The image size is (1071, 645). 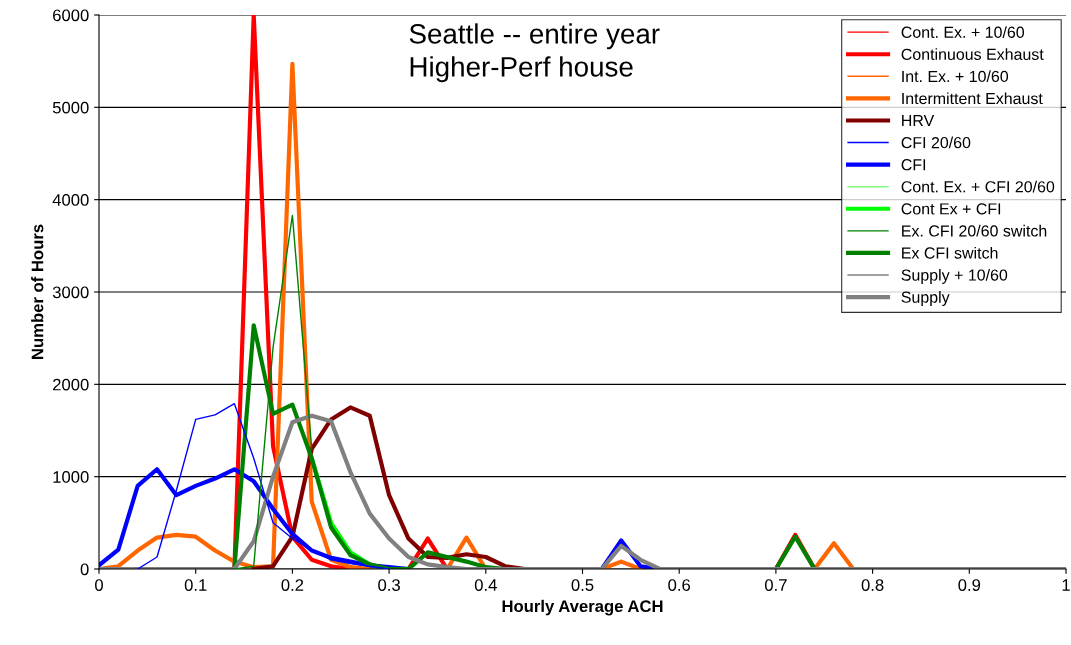 What do you see at coordinates (936, 142) in the screenshot?
I see `legend-label: CFI 20/60` at bounding box center [936, 142].